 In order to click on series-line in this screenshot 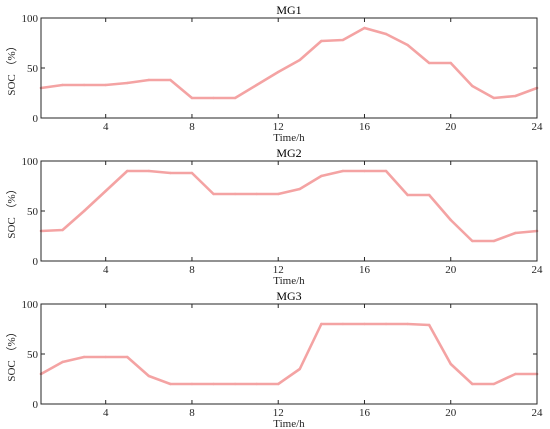, I will do `click(289, 354)`.